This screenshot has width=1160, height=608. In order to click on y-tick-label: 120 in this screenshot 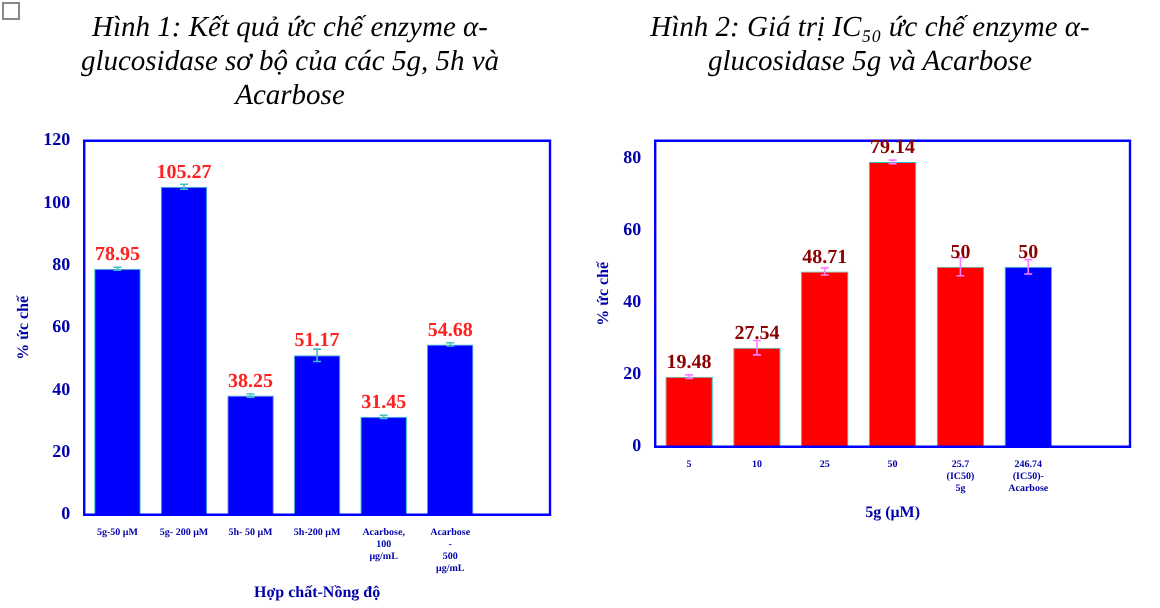, I will do `click(57, 139)`.